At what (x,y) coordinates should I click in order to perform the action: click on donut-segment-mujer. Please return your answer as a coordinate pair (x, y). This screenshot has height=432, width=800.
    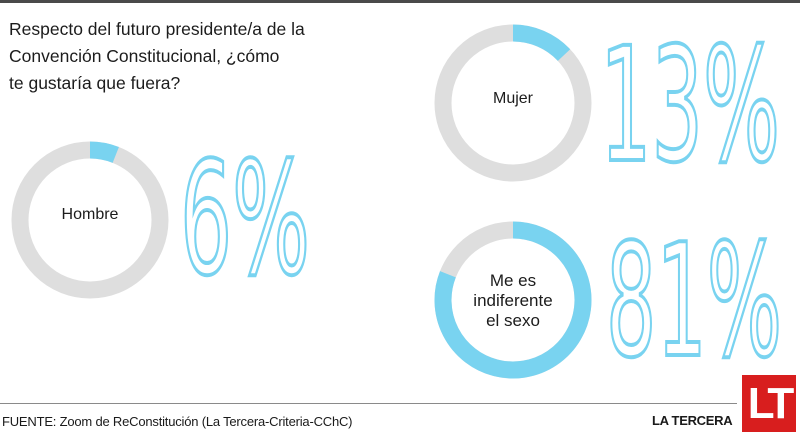
    Looking at the image, I should click on (541, 43).